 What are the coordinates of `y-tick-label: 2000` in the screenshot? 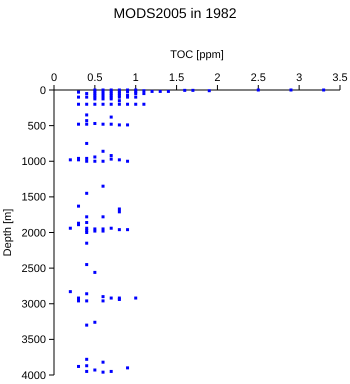 It's located at (34, 233).